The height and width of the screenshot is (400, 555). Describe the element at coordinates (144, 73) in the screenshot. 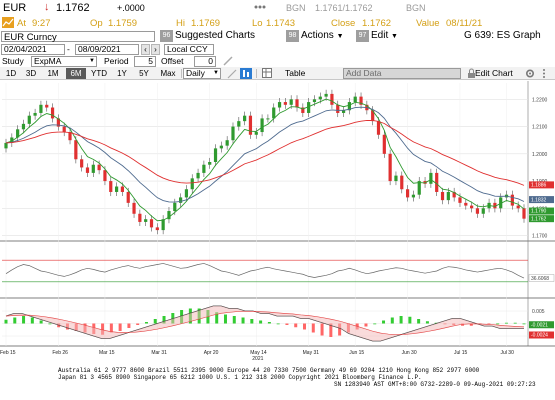

I see `period-5y: 5Y` at that location.